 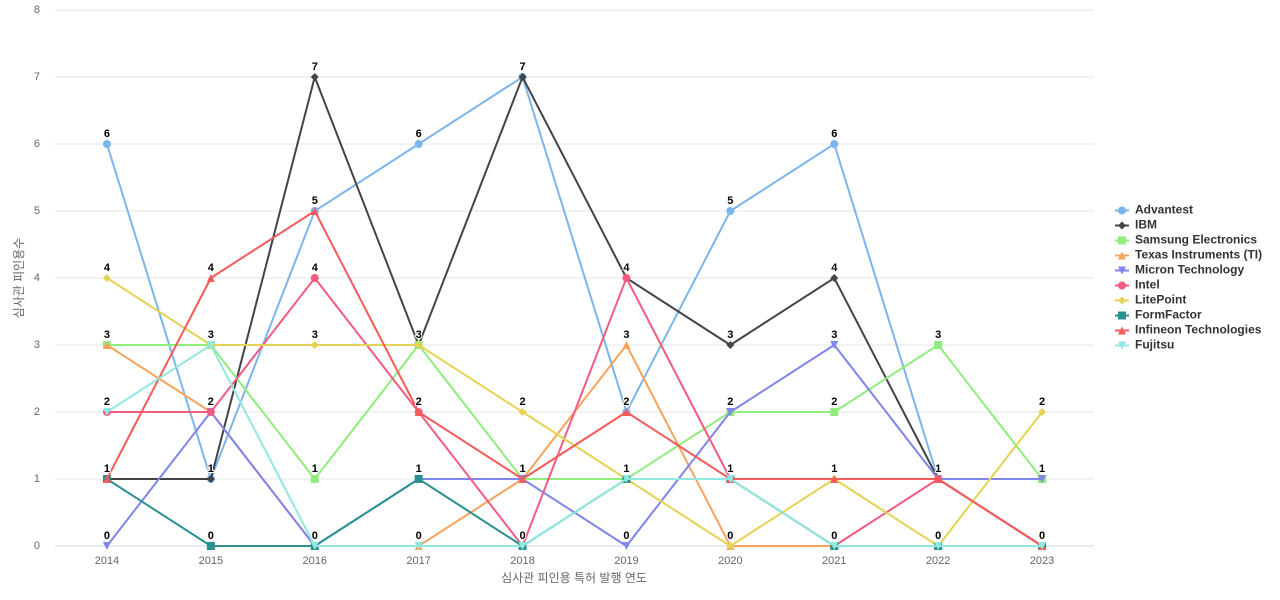 What do you see at coordinates (37, 144) in the screenshot?
I see `y-tick-label: 6` at bounding box center [37, 144].